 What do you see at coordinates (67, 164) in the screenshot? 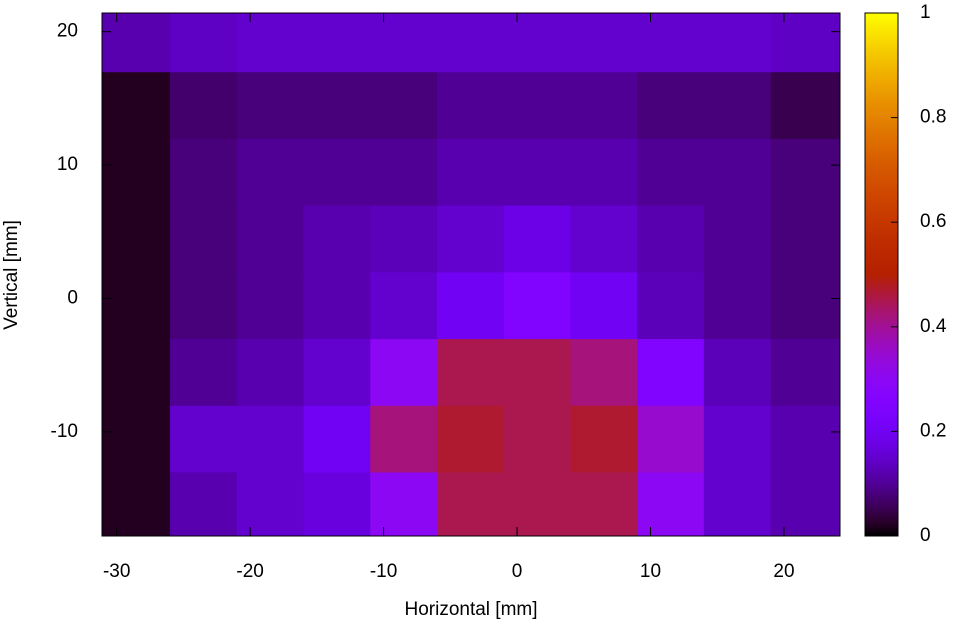
I see `y-tick-label: 10` at bounding box center [67, 164].